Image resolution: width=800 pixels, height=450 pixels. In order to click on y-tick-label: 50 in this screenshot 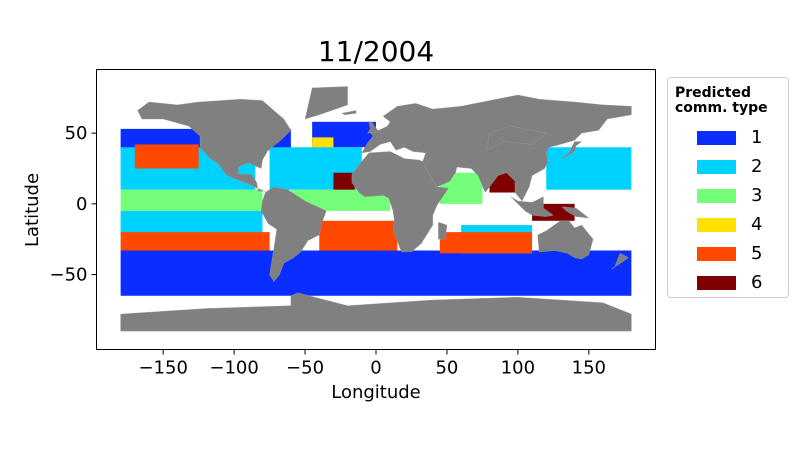, I will do `click(76, 133)`.